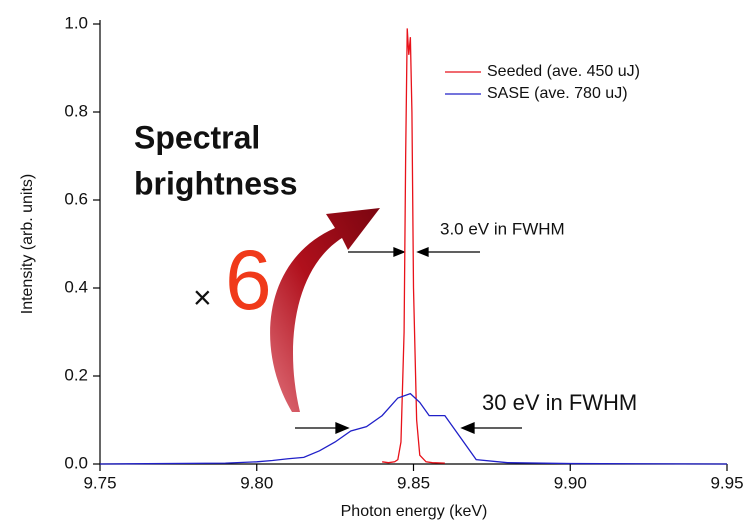 The width and height of the screenshot is (751, 524). I want to click on y-tick-label: 0.0, so click(76, 462).